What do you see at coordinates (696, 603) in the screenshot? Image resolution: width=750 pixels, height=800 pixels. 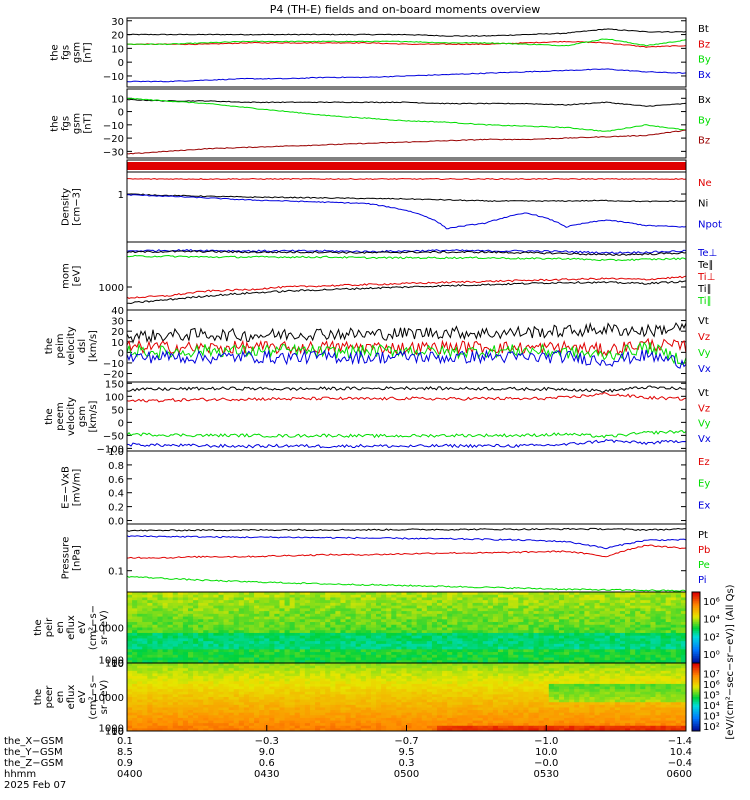 I see `colorbar-segment` at bounding box center [696, 603].